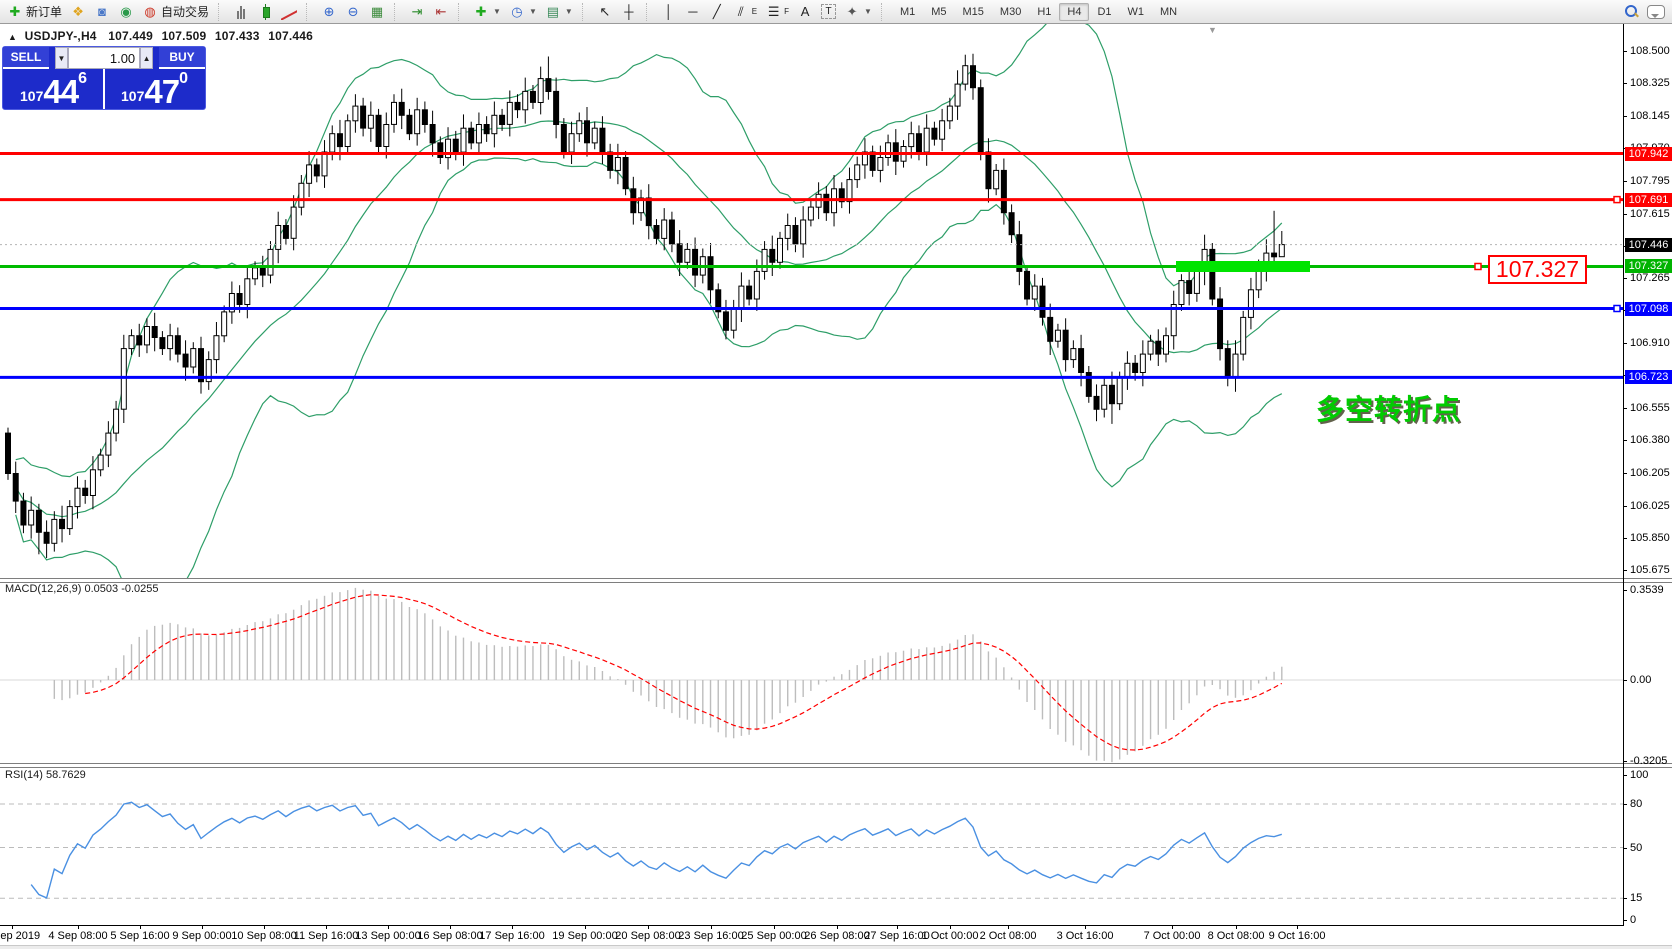  I want to click on price-tag: 107.691, so click(1648, 199).